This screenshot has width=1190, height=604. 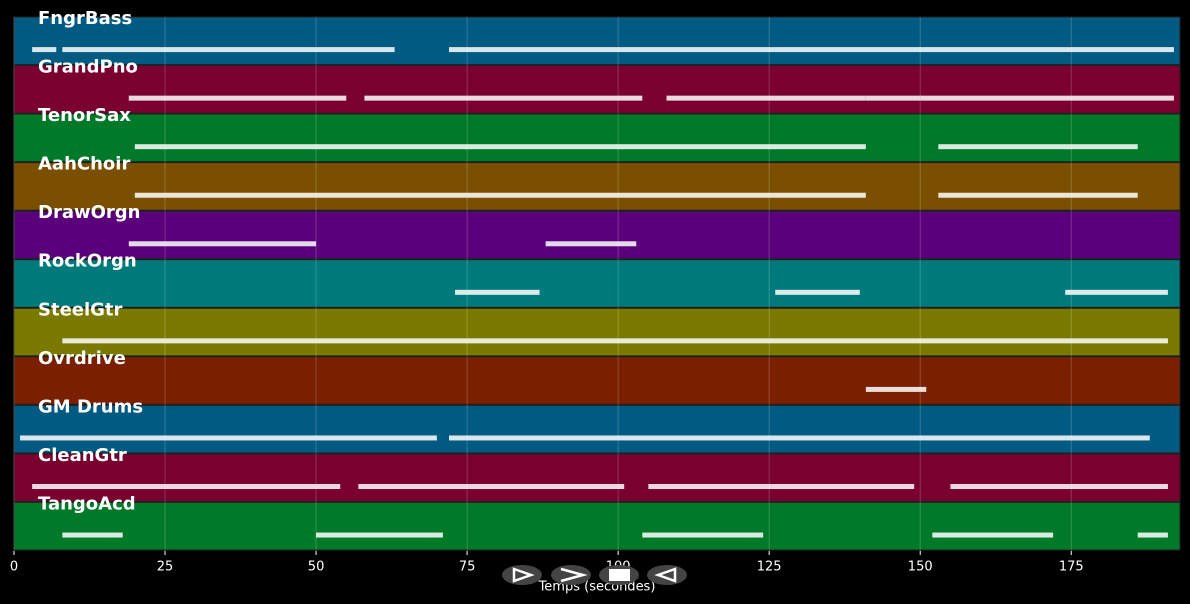 What do you see at coordinates (316, 567) in the screenshot?
I see `x-tick-label: 50` at bounding box center [316, 567].